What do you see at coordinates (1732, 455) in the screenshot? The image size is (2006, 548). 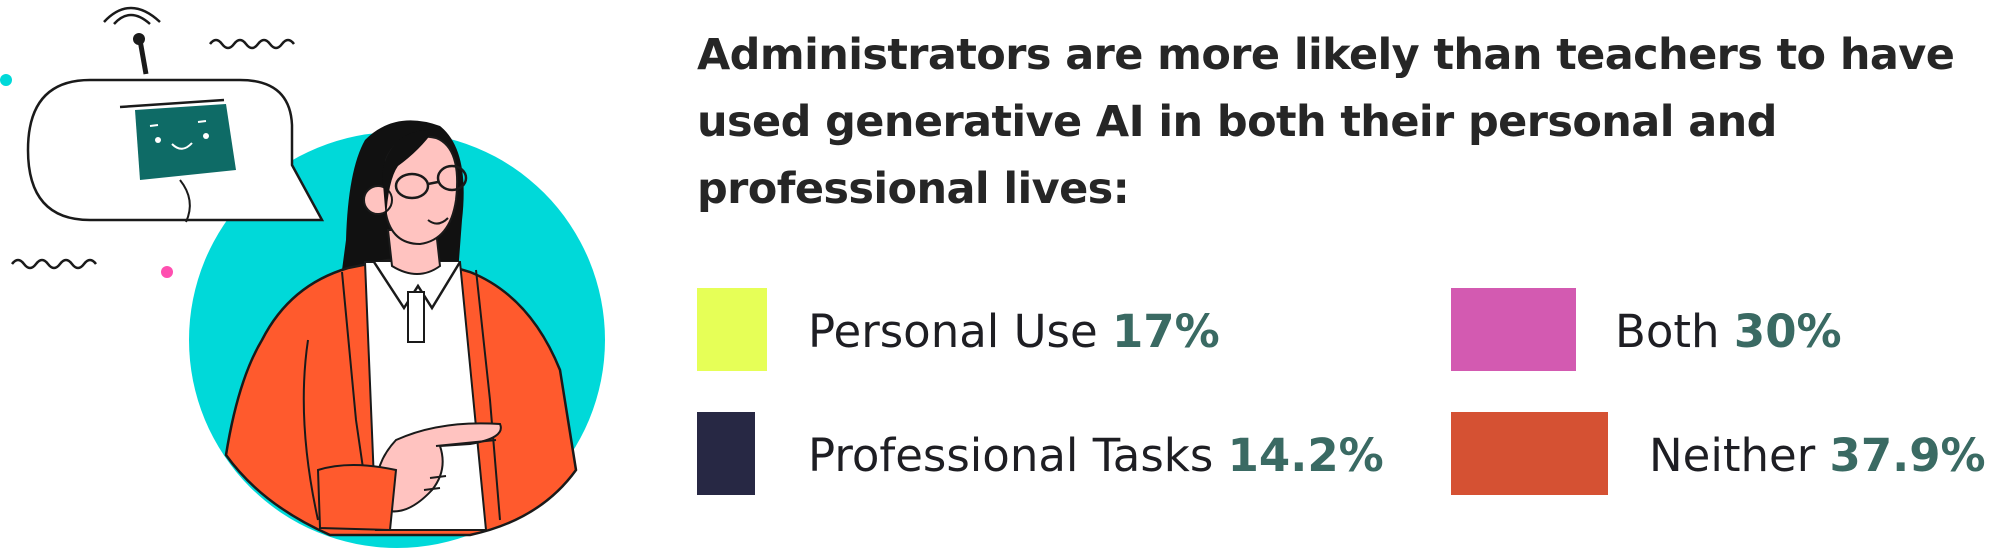 I see `legend-label-neither: Neither` at bounding box center [1732, 455].